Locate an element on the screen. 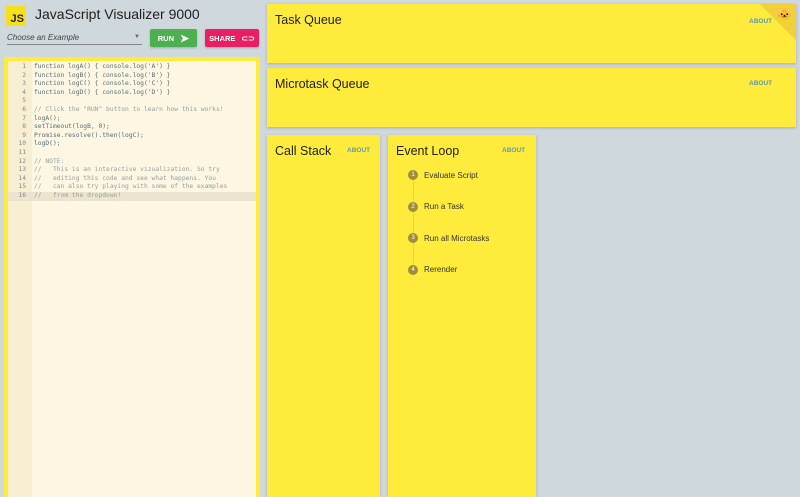  event-loop-connector is located at coordinates (413, 224).